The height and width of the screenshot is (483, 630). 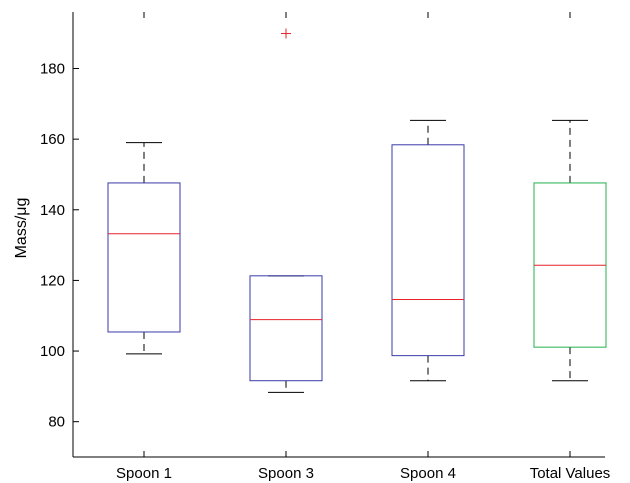 What do you see at coordinates (52, 139) in the screenshot?
I see `y-tick-label: 160` at bounding box center [52, 139].